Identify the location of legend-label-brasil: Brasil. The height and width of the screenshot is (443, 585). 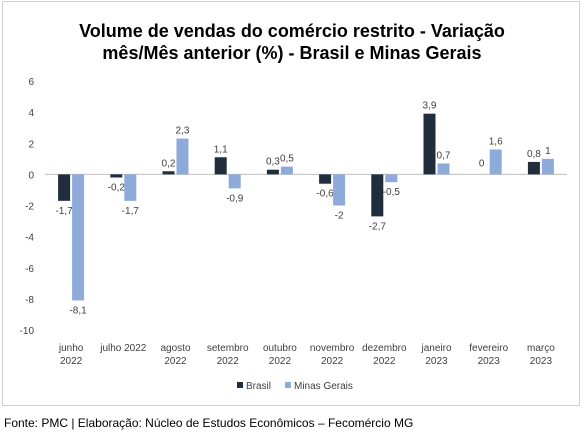
(258, 386).